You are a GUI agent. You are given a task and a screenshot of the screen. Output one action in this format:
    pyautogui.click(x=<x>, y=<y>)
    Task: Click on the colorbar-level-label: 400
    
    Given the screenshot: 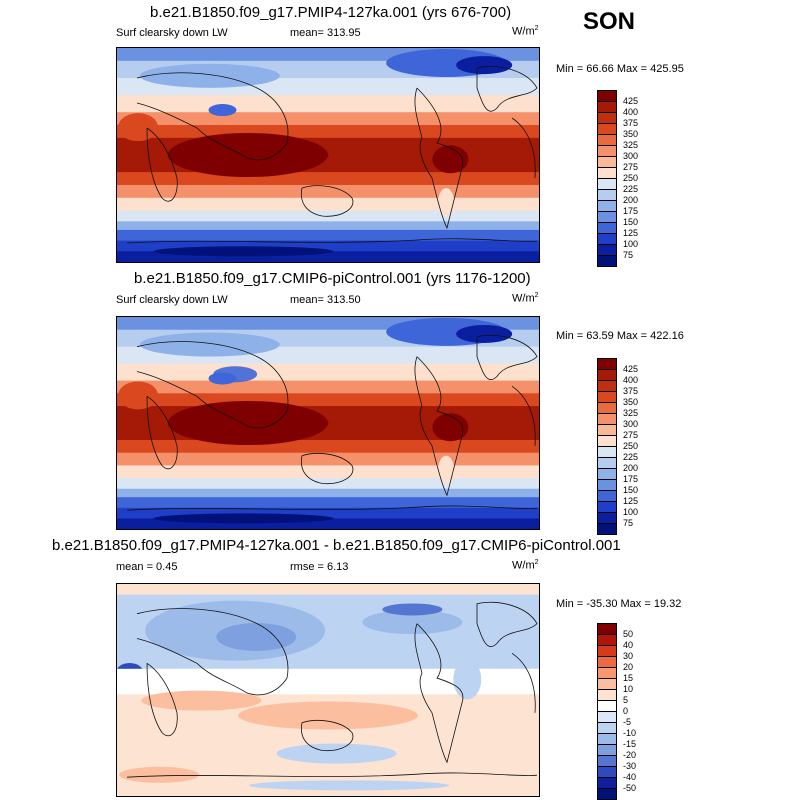 What is the action you would take?
    pyautogui.click(x=631, y=380)
    